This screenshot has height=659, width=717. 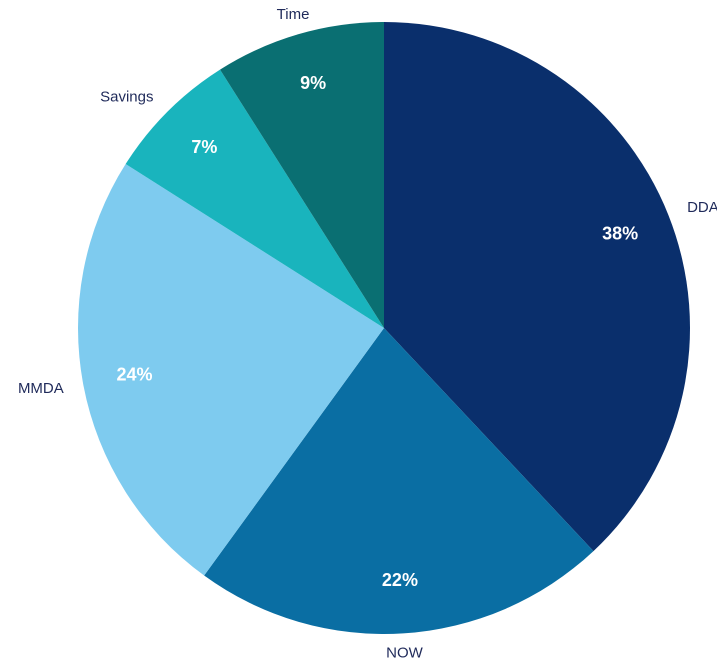 What do you see at coordinates (135, 374) in the screenshot?
I see `value-label: 24%` at bounding box center [135, 374].